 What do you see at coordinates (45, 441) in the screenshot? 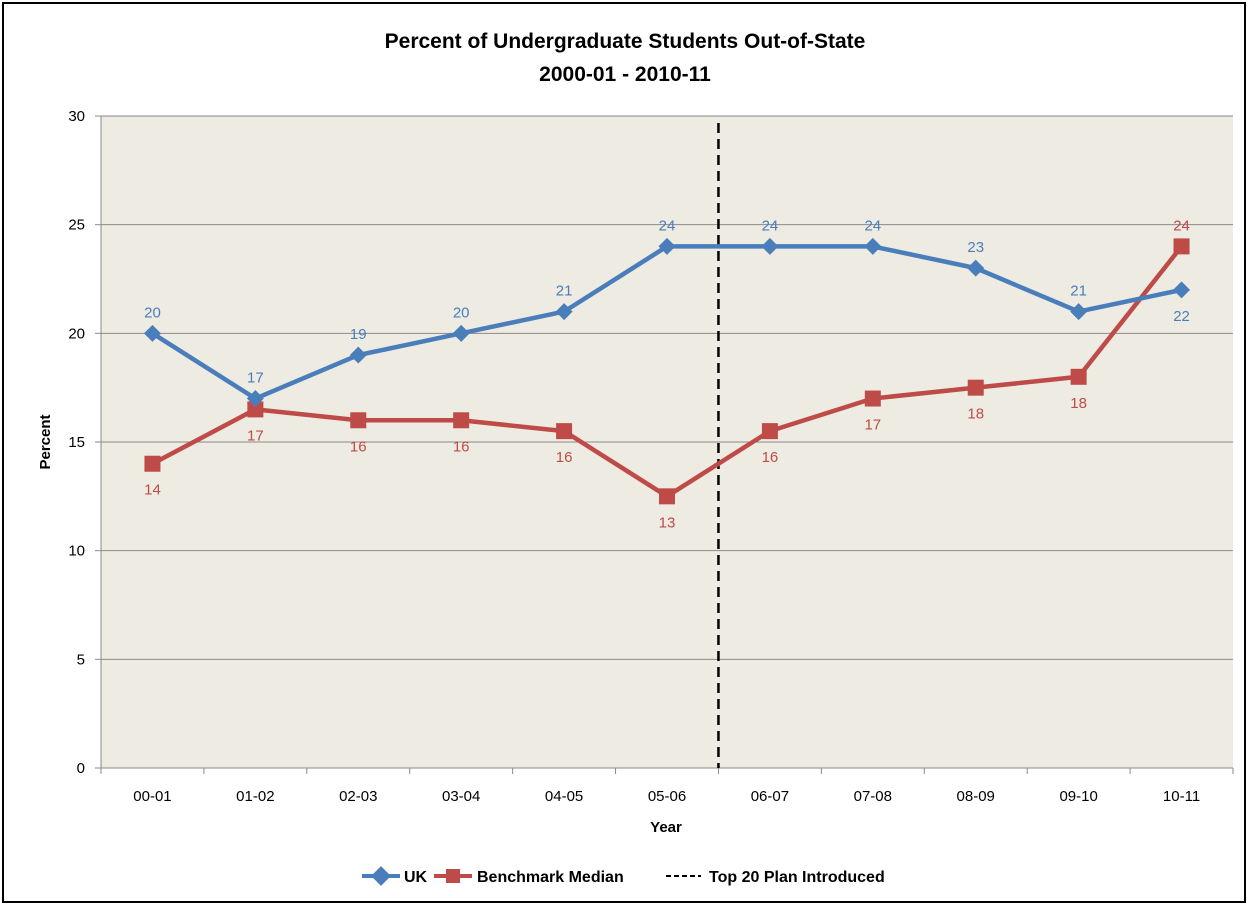
I see `y-axis-title: Percent` at bounding box center [45, 441].